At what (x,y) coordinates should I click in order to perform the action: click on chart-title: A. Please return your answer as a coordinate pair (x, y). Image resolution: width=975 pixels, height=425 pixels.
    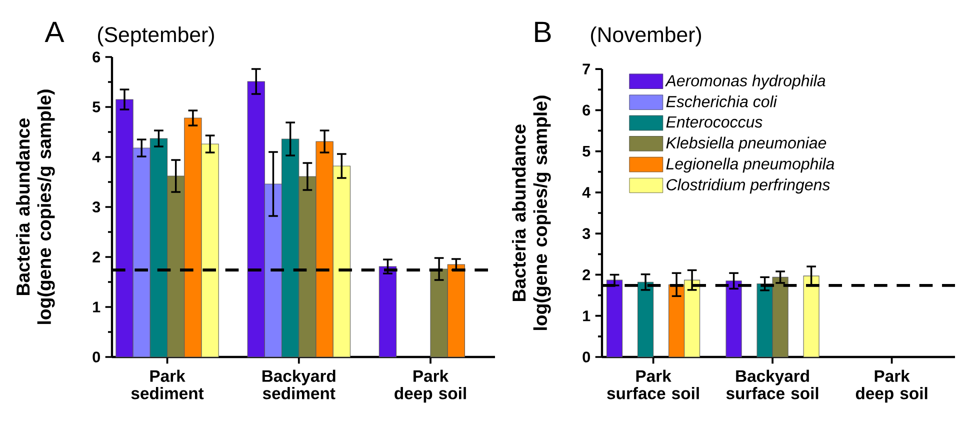
    Looking at the image, I should click on (54, 32).